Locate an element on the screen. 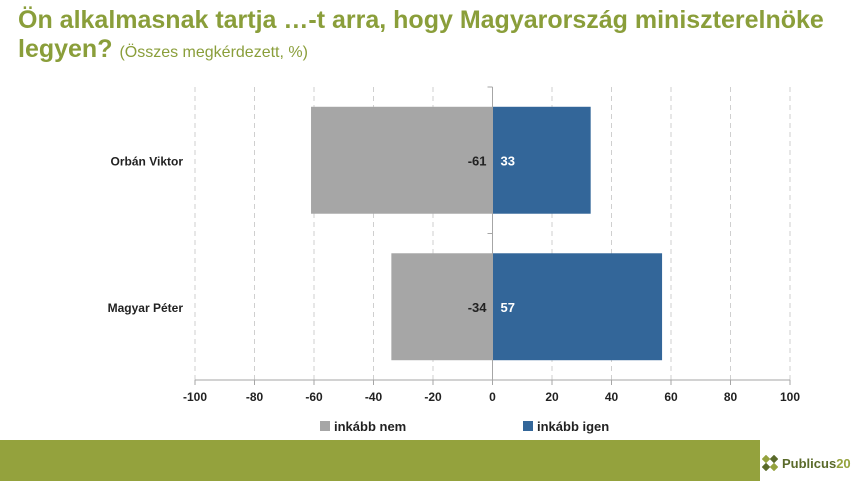  data-label: 33 is located at coordinates (508, 160).